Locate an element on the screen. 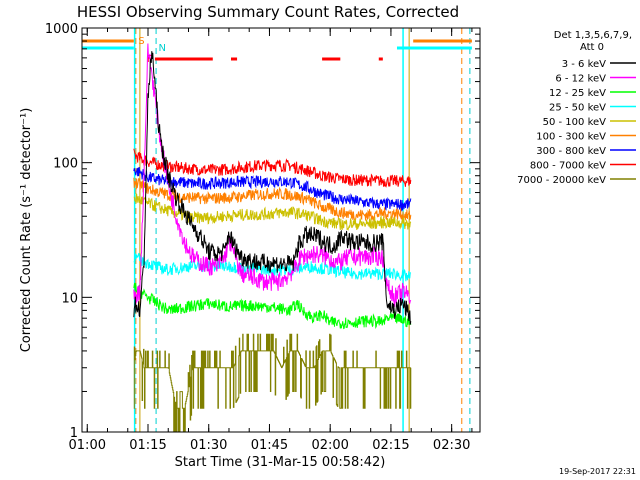 The width and height of the screenshot is (640, 480). y-tick-label: 10 is located at coordinates (69, 298).